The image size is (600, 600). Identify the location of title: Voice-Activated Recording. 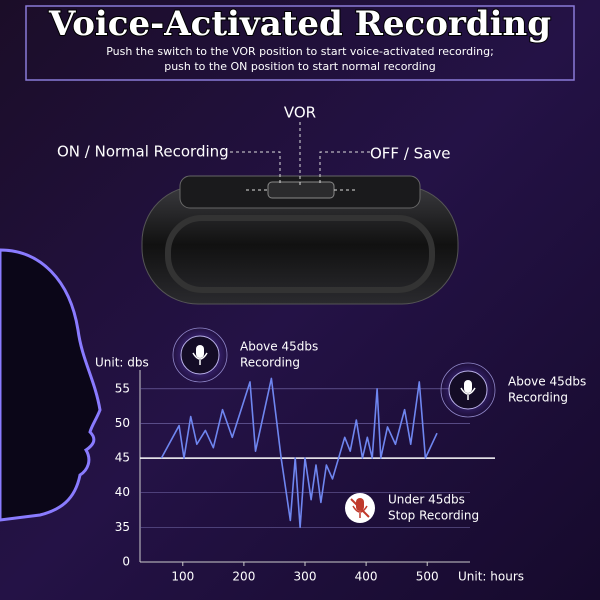
(299, 24).